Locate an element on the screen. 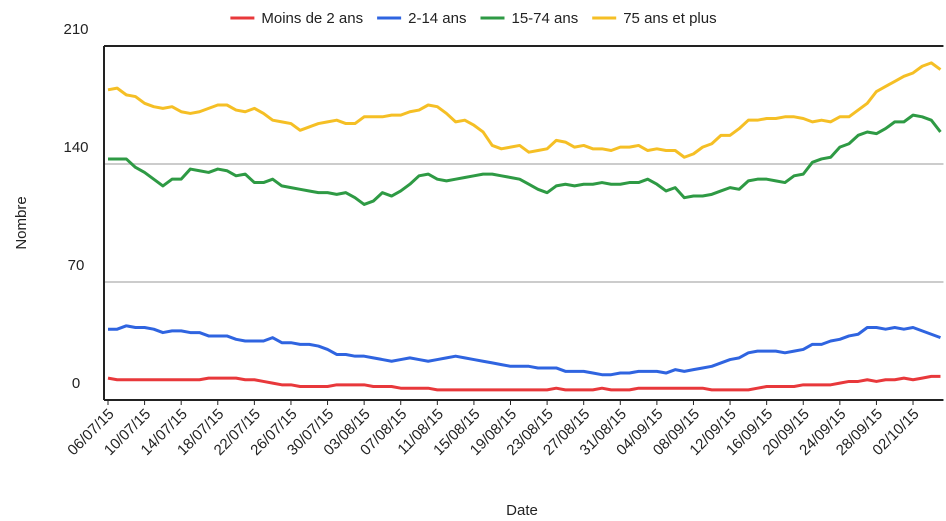 The image size is (946, 521). legend-label: 2-14 ans is located at coordinates (437, 18).